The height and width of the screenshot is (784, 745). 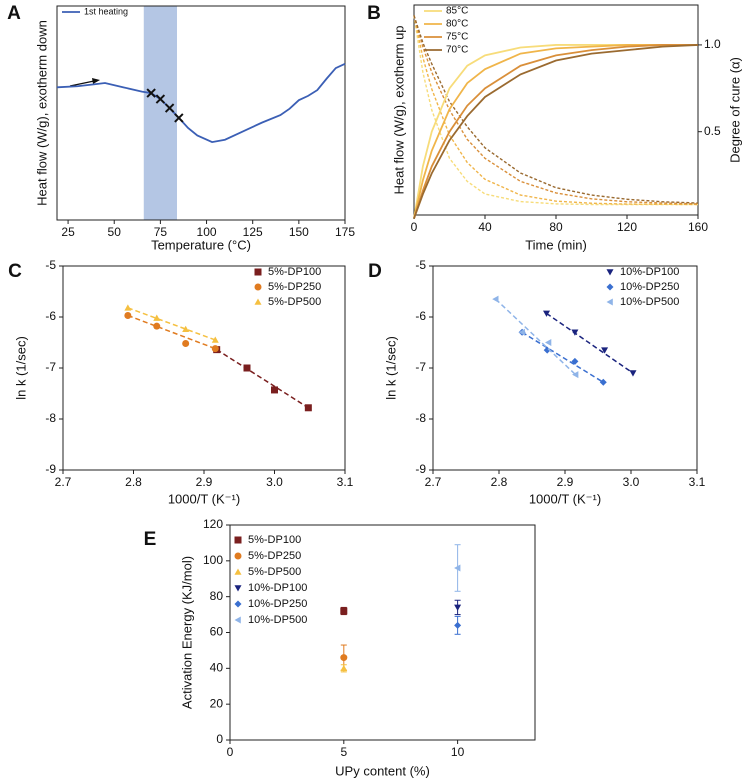 I want to click on x-tick-label: 100, so click(x=207, y=232).